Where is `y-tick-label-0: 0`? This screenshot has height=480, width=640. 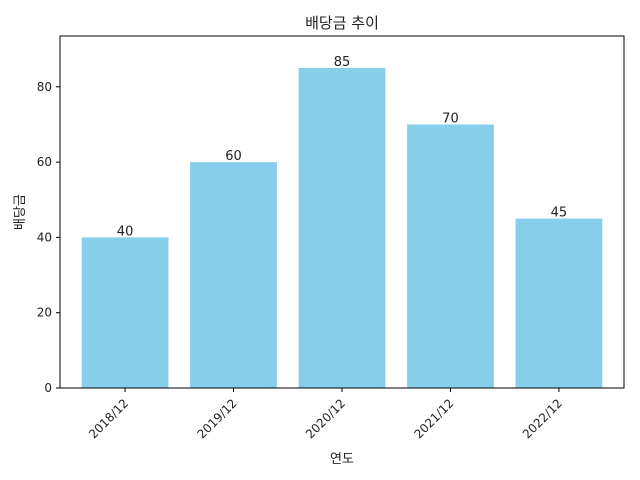 y-tick-label-0: 0 is located at coordinates (48, 388).